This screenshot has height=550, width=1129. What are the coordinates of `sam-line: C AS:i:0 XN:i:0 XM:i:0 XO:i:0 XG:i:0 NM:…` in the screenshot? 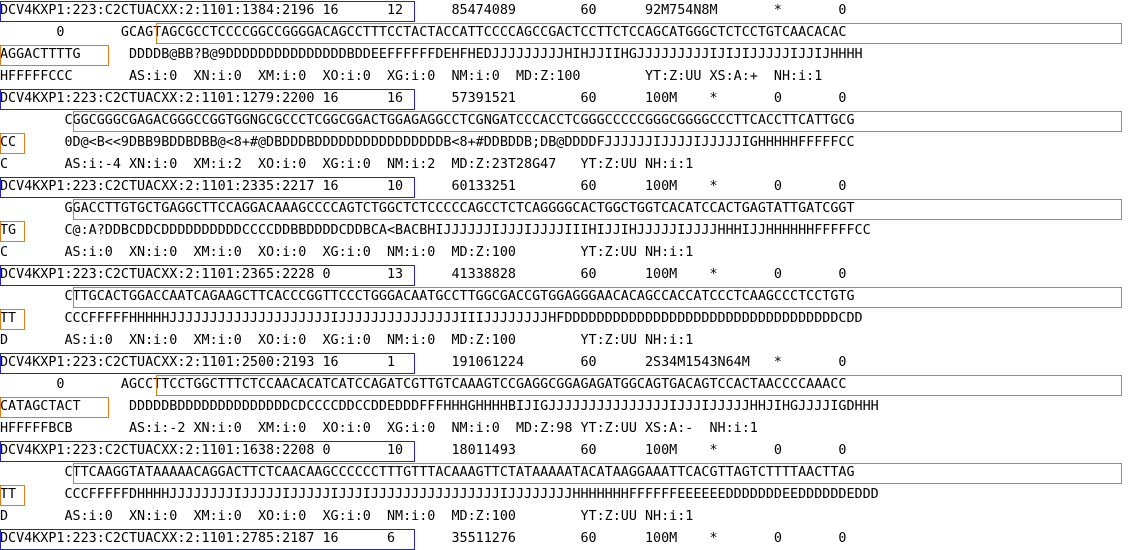 It's located at (347, 252).